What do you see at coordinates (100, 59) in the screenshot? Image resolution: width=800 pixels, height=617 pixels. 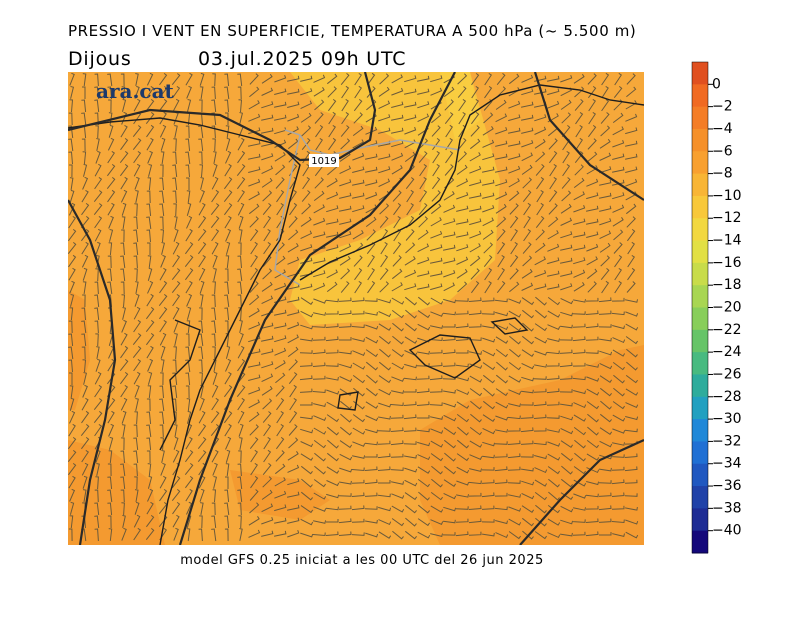 I see `day: Dijous` at bounding box center [100, 59].